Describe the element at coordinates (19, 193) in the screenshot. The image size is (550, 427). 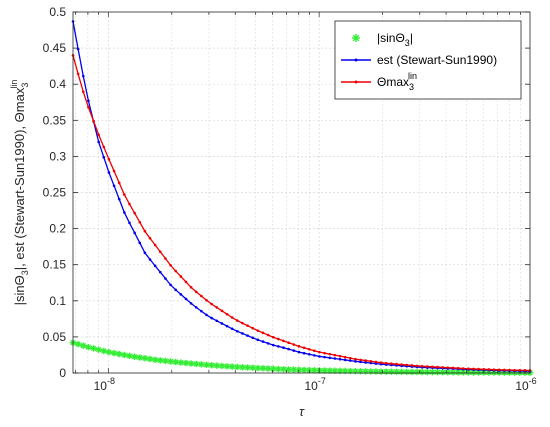
I see `y-axis-label: |sinΘ3|, est (Stewart-Sun1990), Θmax3lin` at that location.